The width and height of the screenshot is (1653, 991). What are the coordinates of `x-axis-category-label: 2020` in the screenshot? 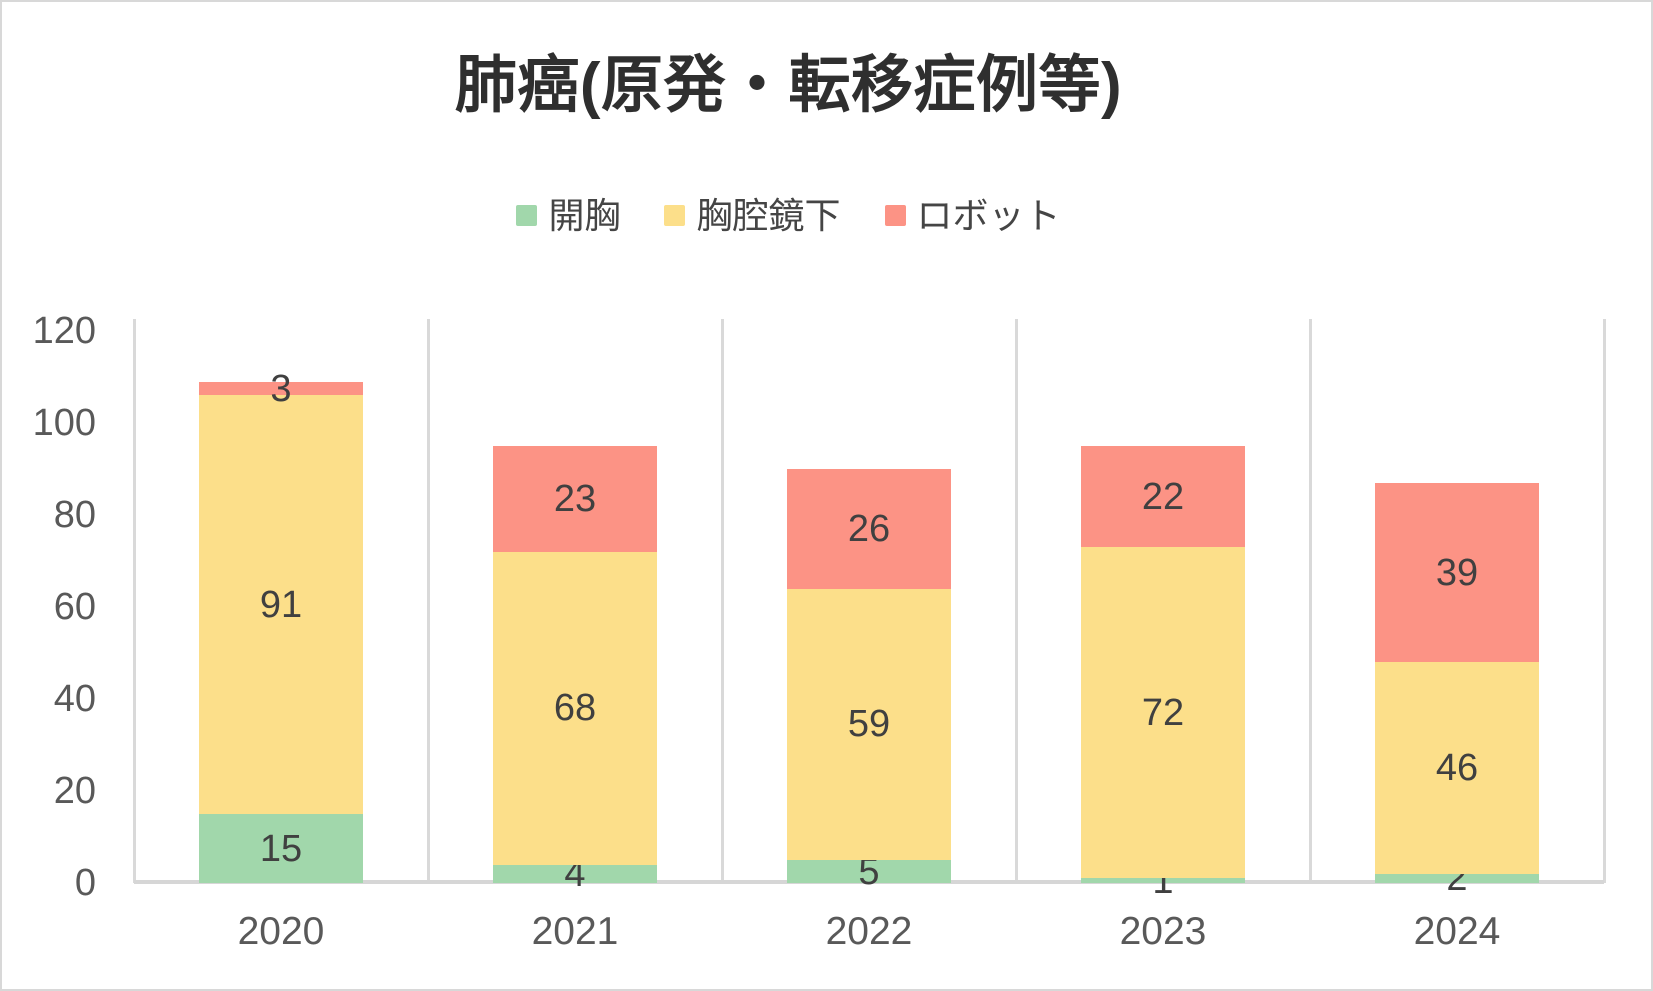 It's located at (281, 931).